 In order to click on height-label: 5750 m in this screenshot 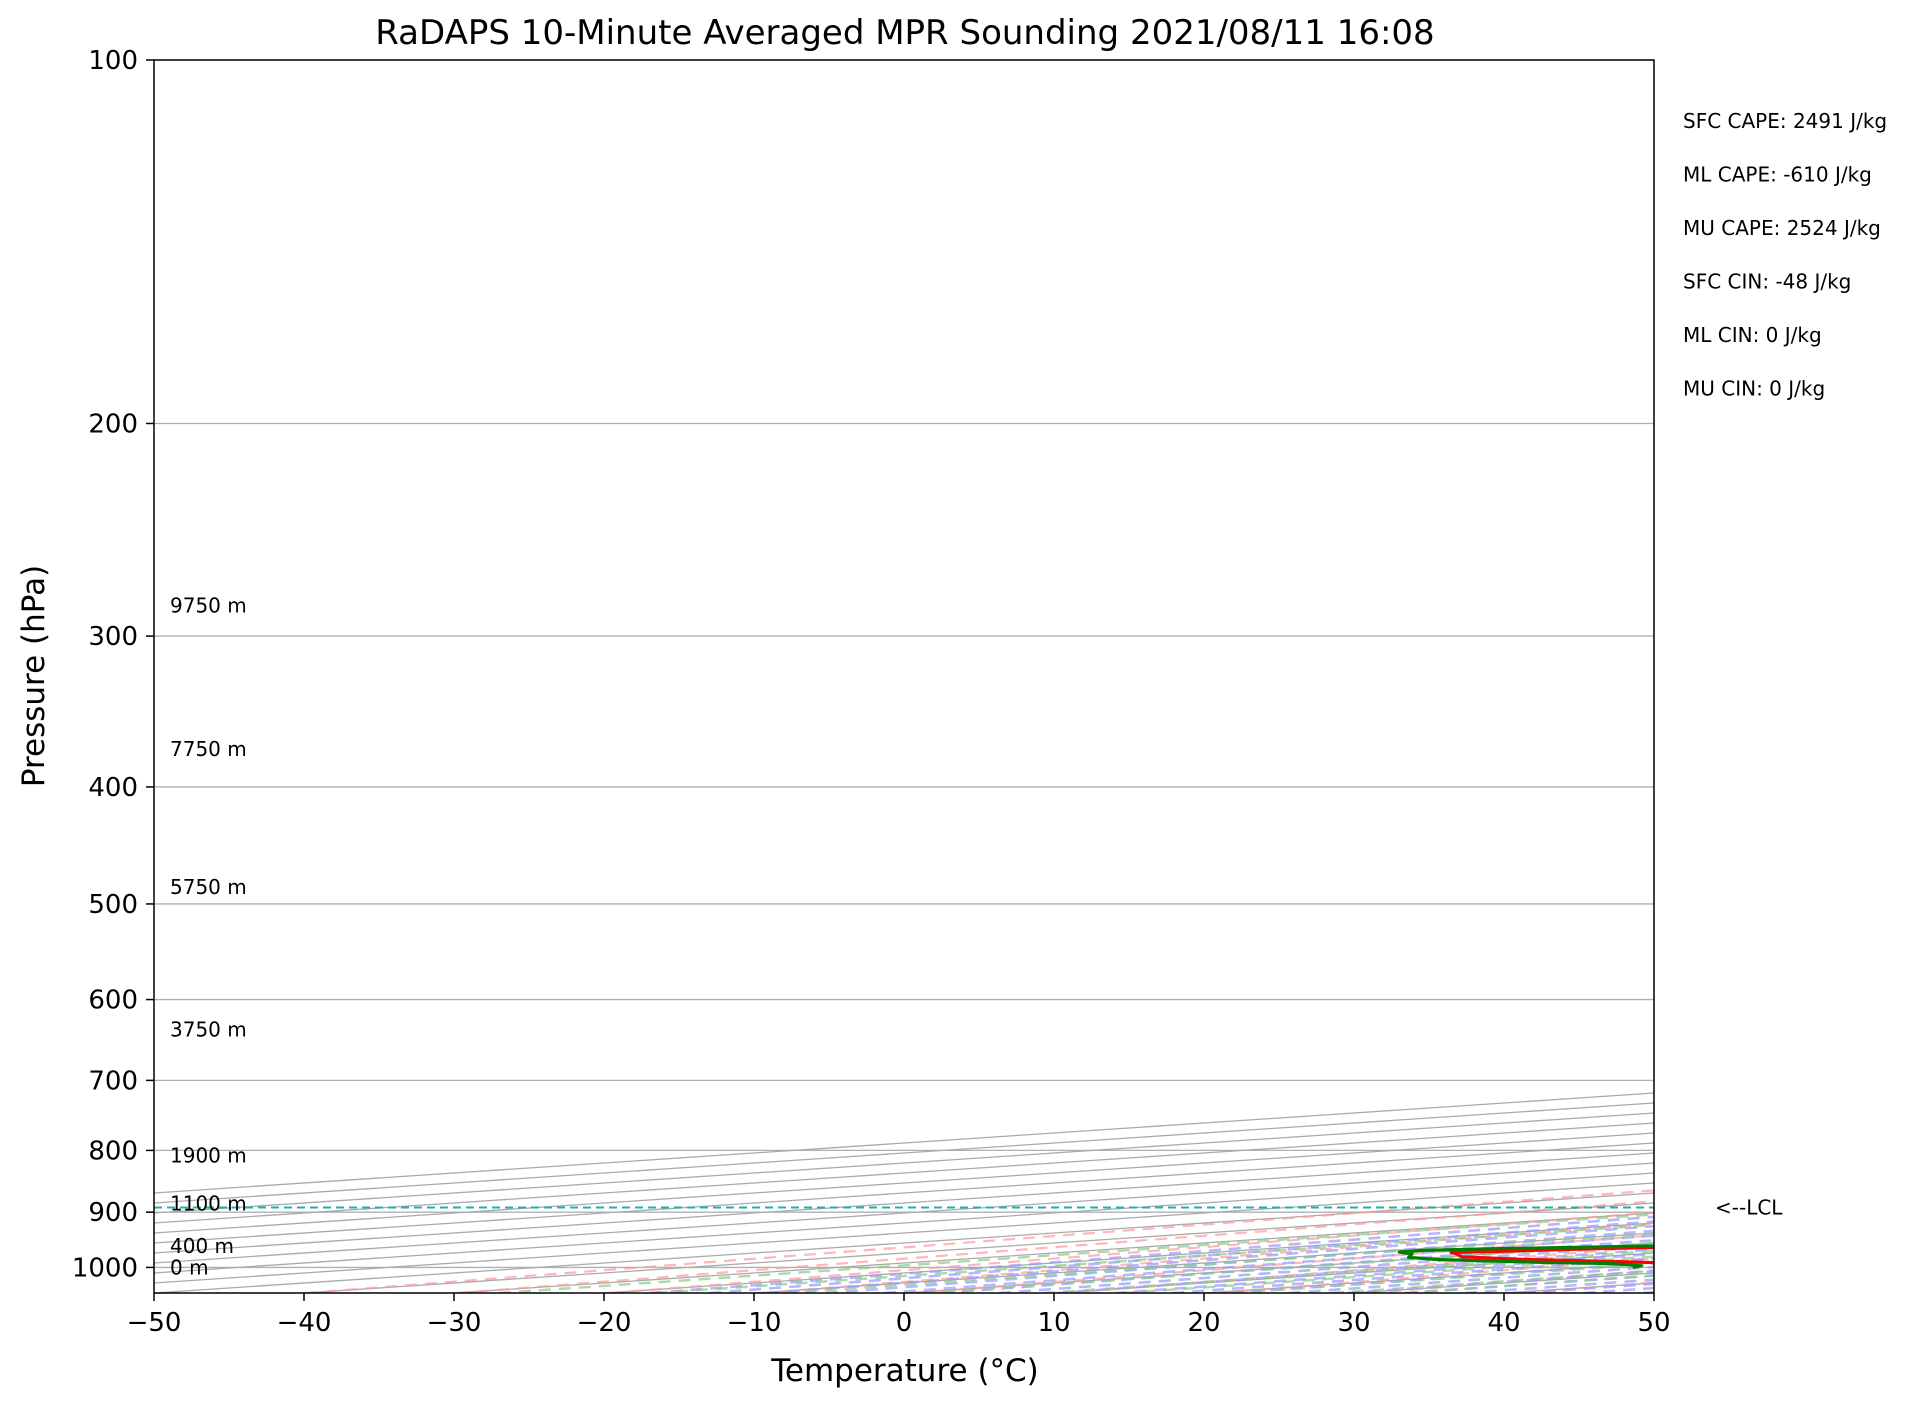, I will do `click(208, 887)`.